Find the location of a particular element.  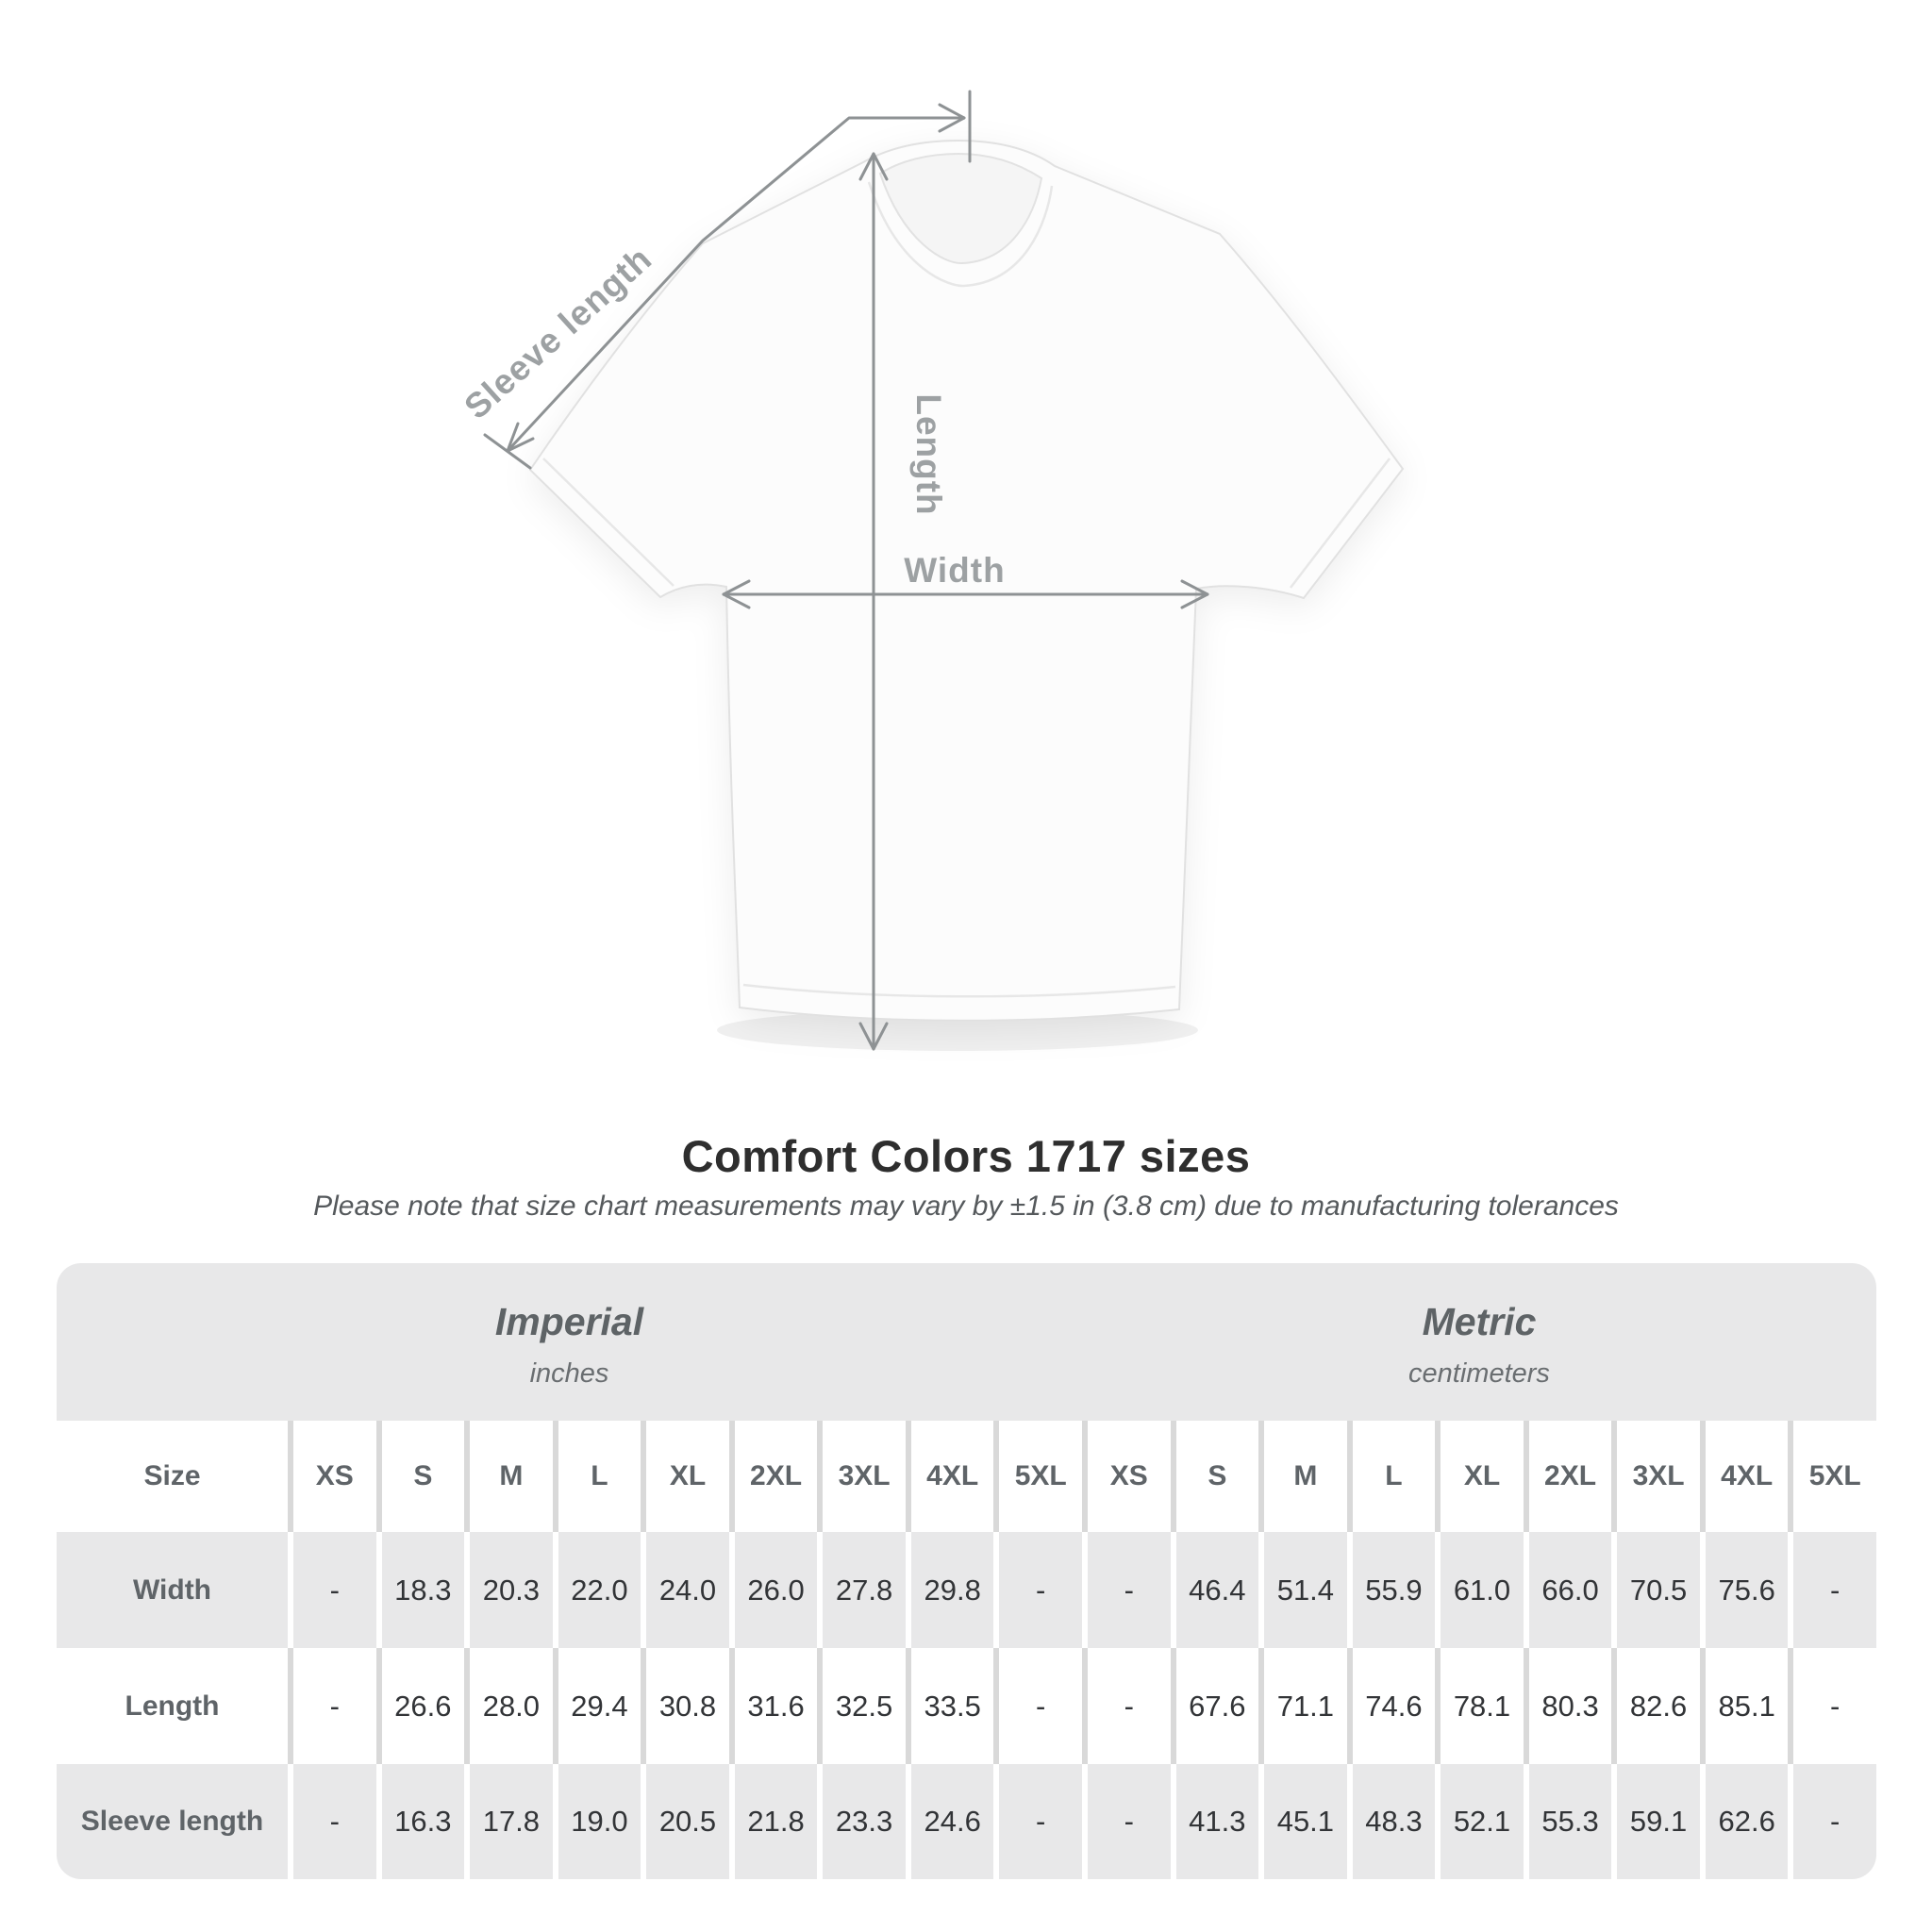

imperial-group-label: Imperial is located at coordinates (569, 1322).